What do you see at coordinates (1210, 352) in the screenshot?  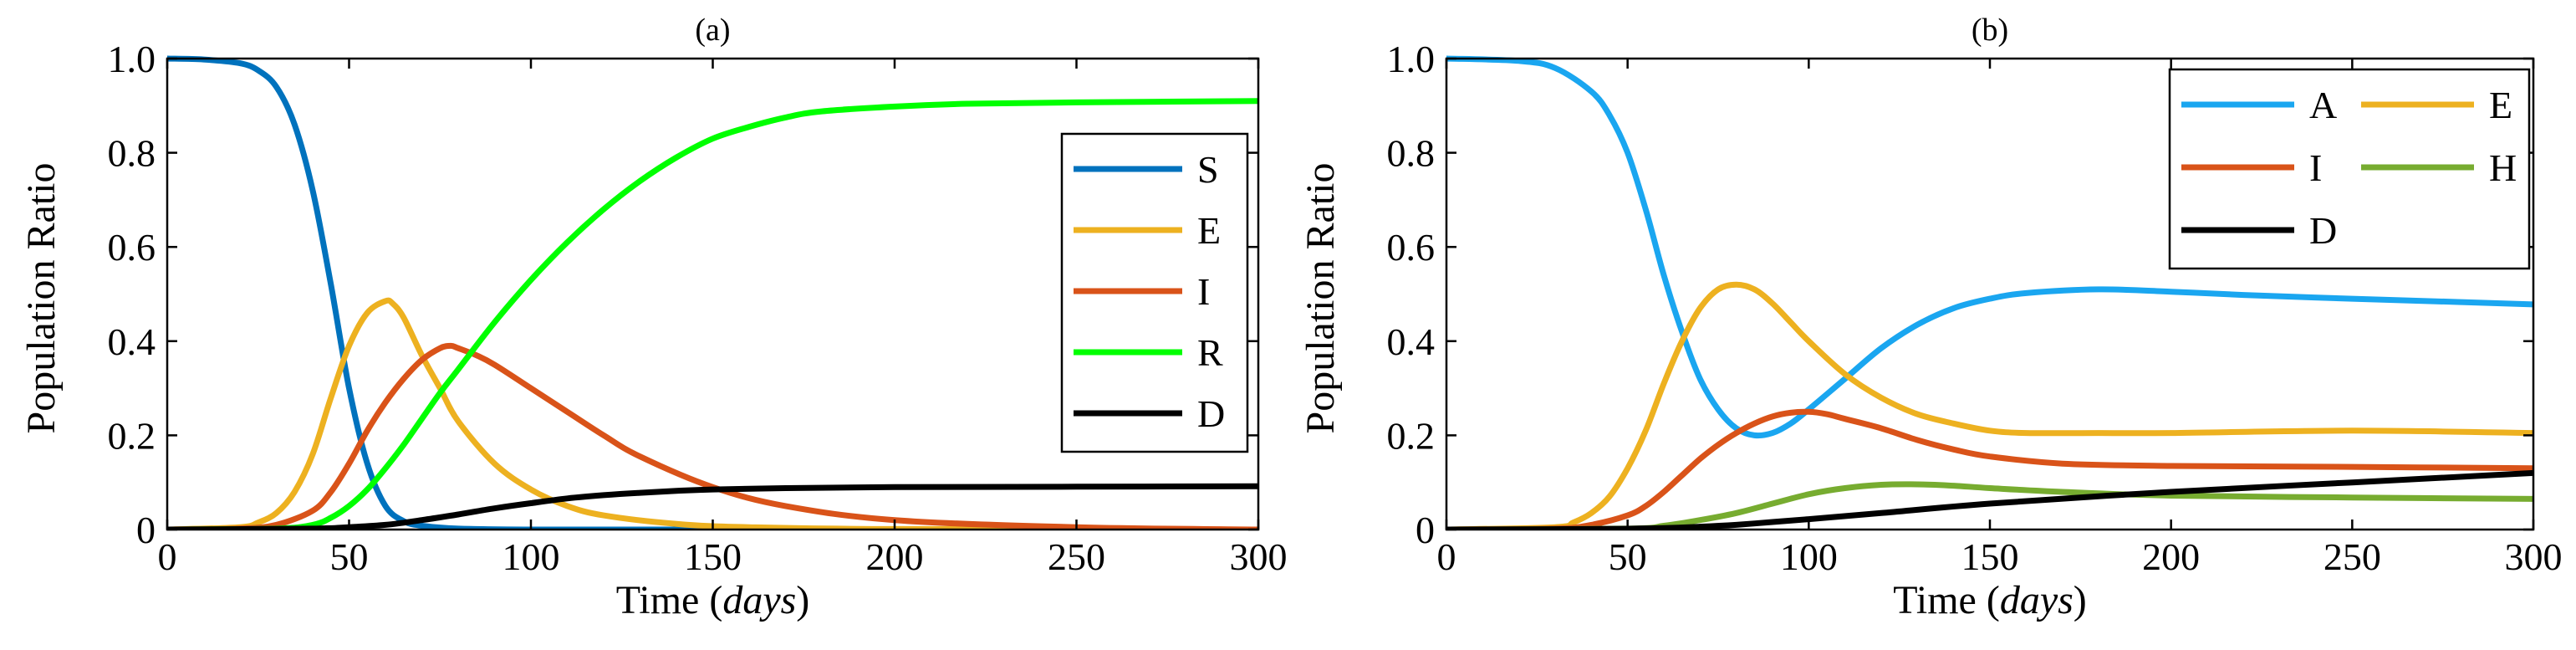 I see `legend-label: R` at bounding box center [1210, 352].